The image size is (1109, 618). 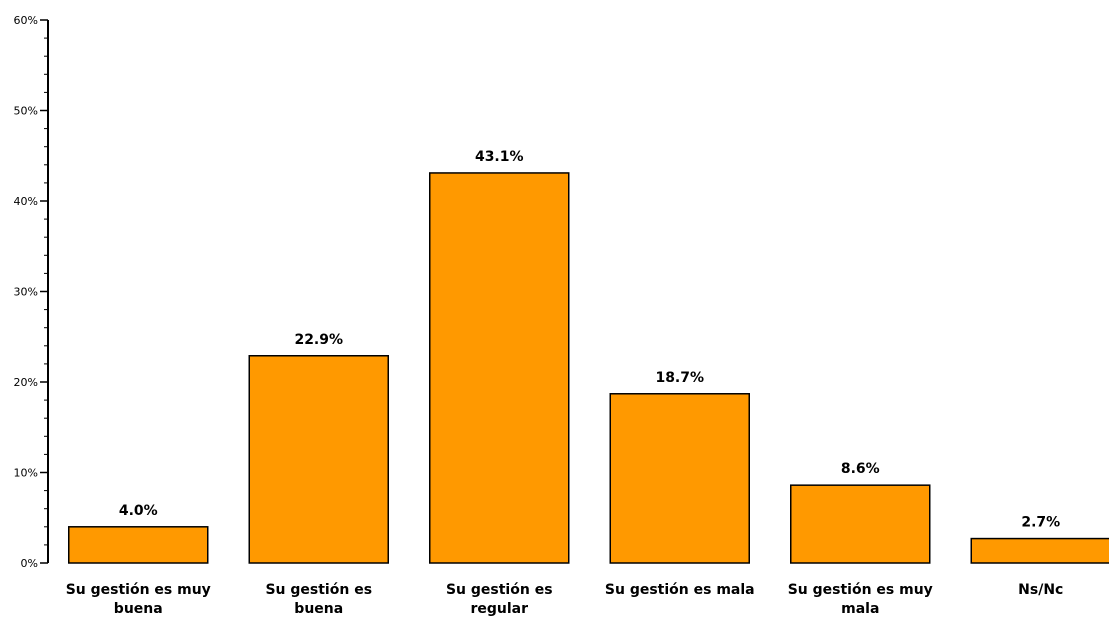 I want to click on y-tick-label: 20%, so click(x=26, y=382).